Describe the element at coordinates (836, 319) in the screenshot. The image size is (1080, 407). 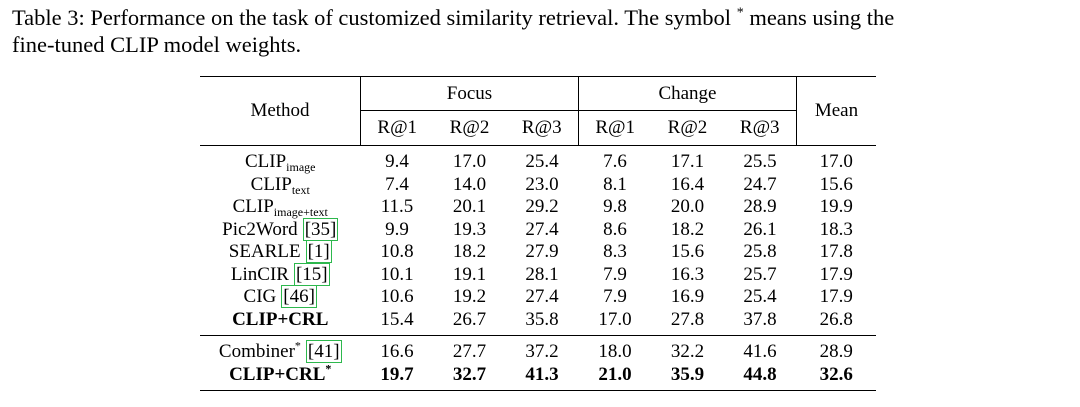
I see `value-cell: 26.8` at that location.